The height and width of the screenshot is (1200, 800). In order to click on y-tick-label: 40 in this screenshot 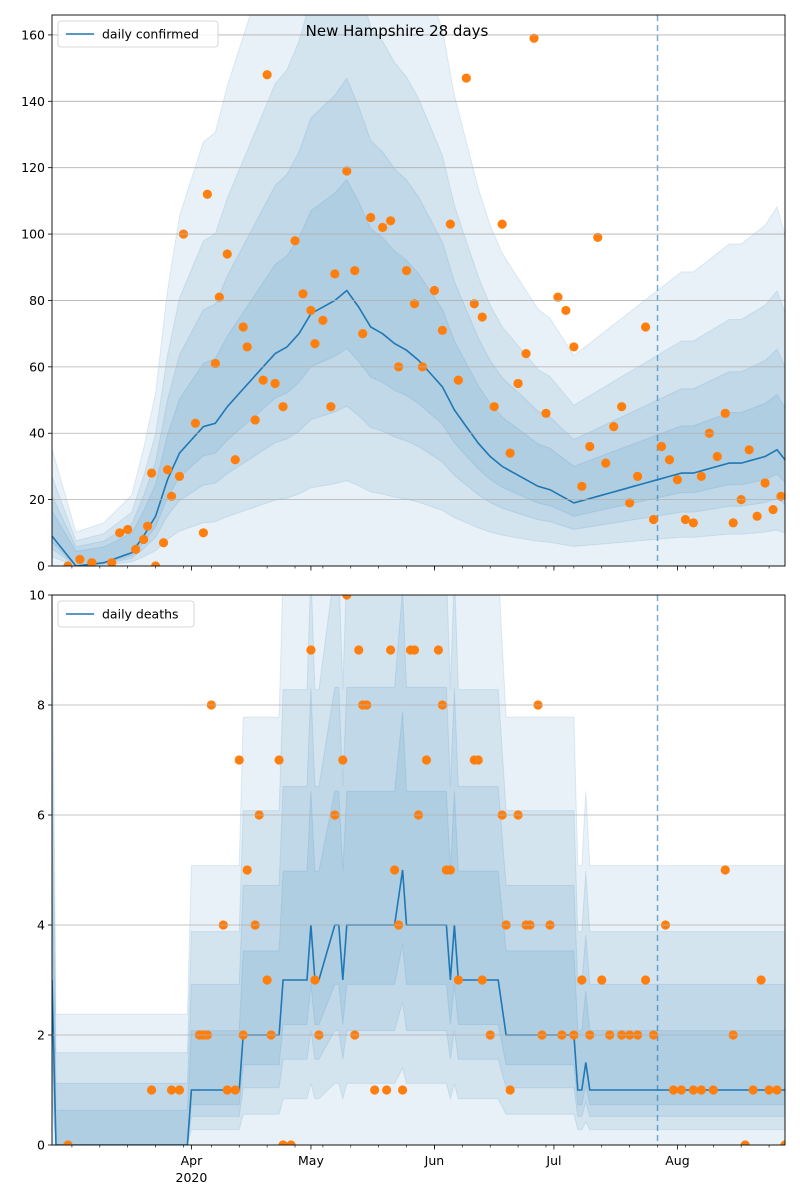, I will do `click(37, 433)`.